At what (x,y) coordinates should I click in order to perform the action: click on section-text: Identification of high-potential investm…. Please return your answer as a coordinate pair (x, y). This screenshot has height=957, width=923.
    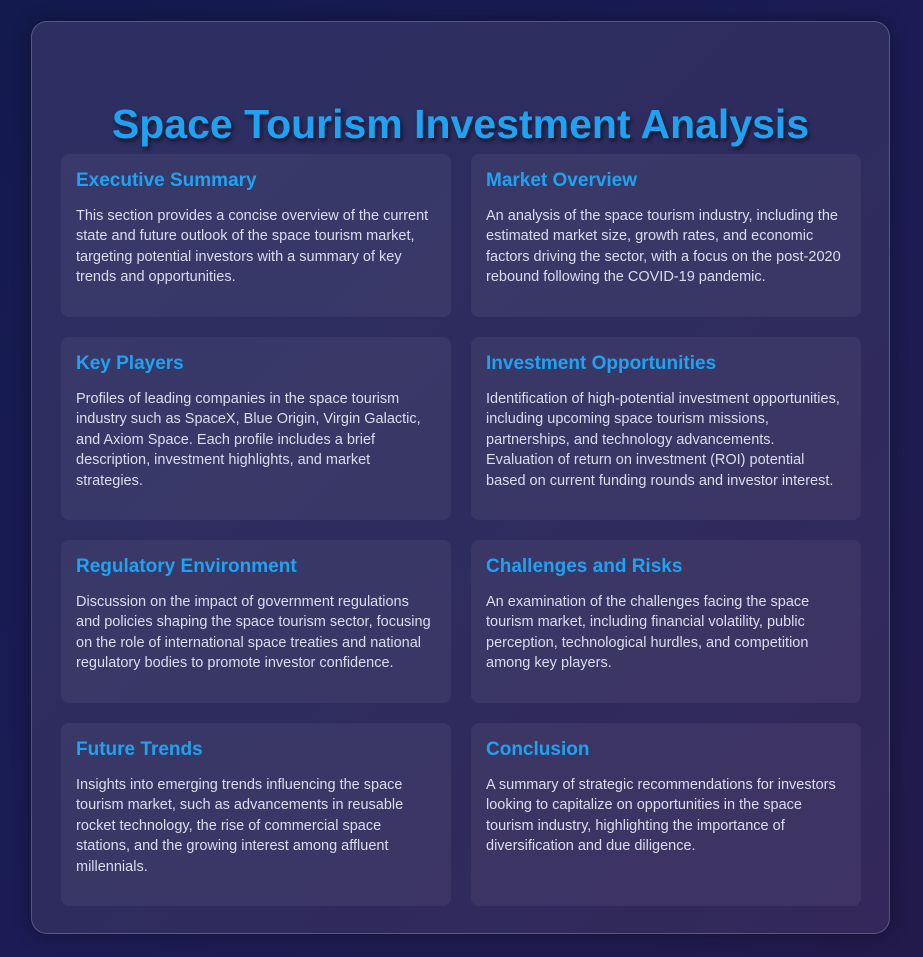
    Looking at the image, I should click on (663, 440).